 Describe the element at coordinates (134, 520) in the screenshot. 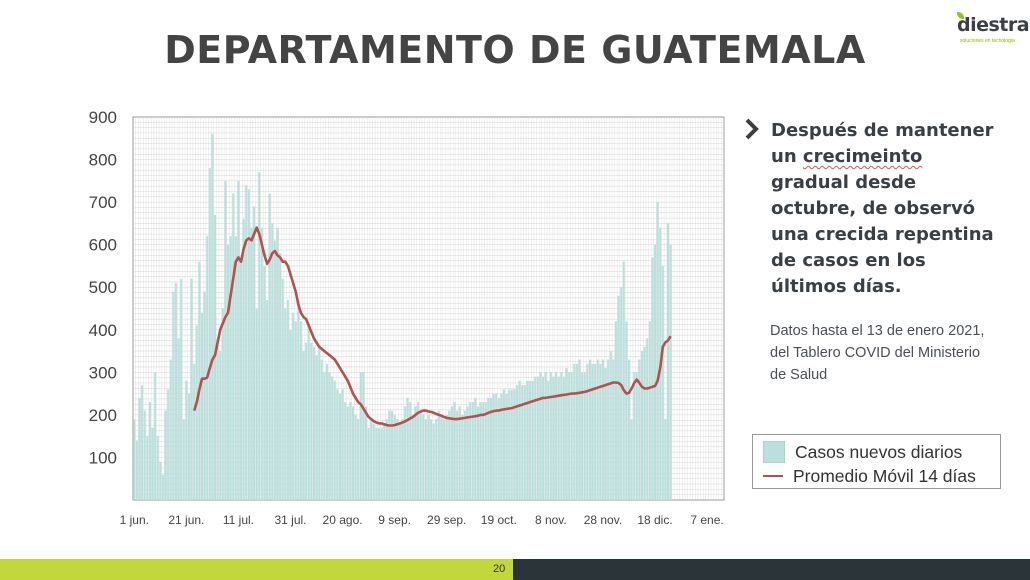

I see `x-tick-label: 1 jun.` at that location.